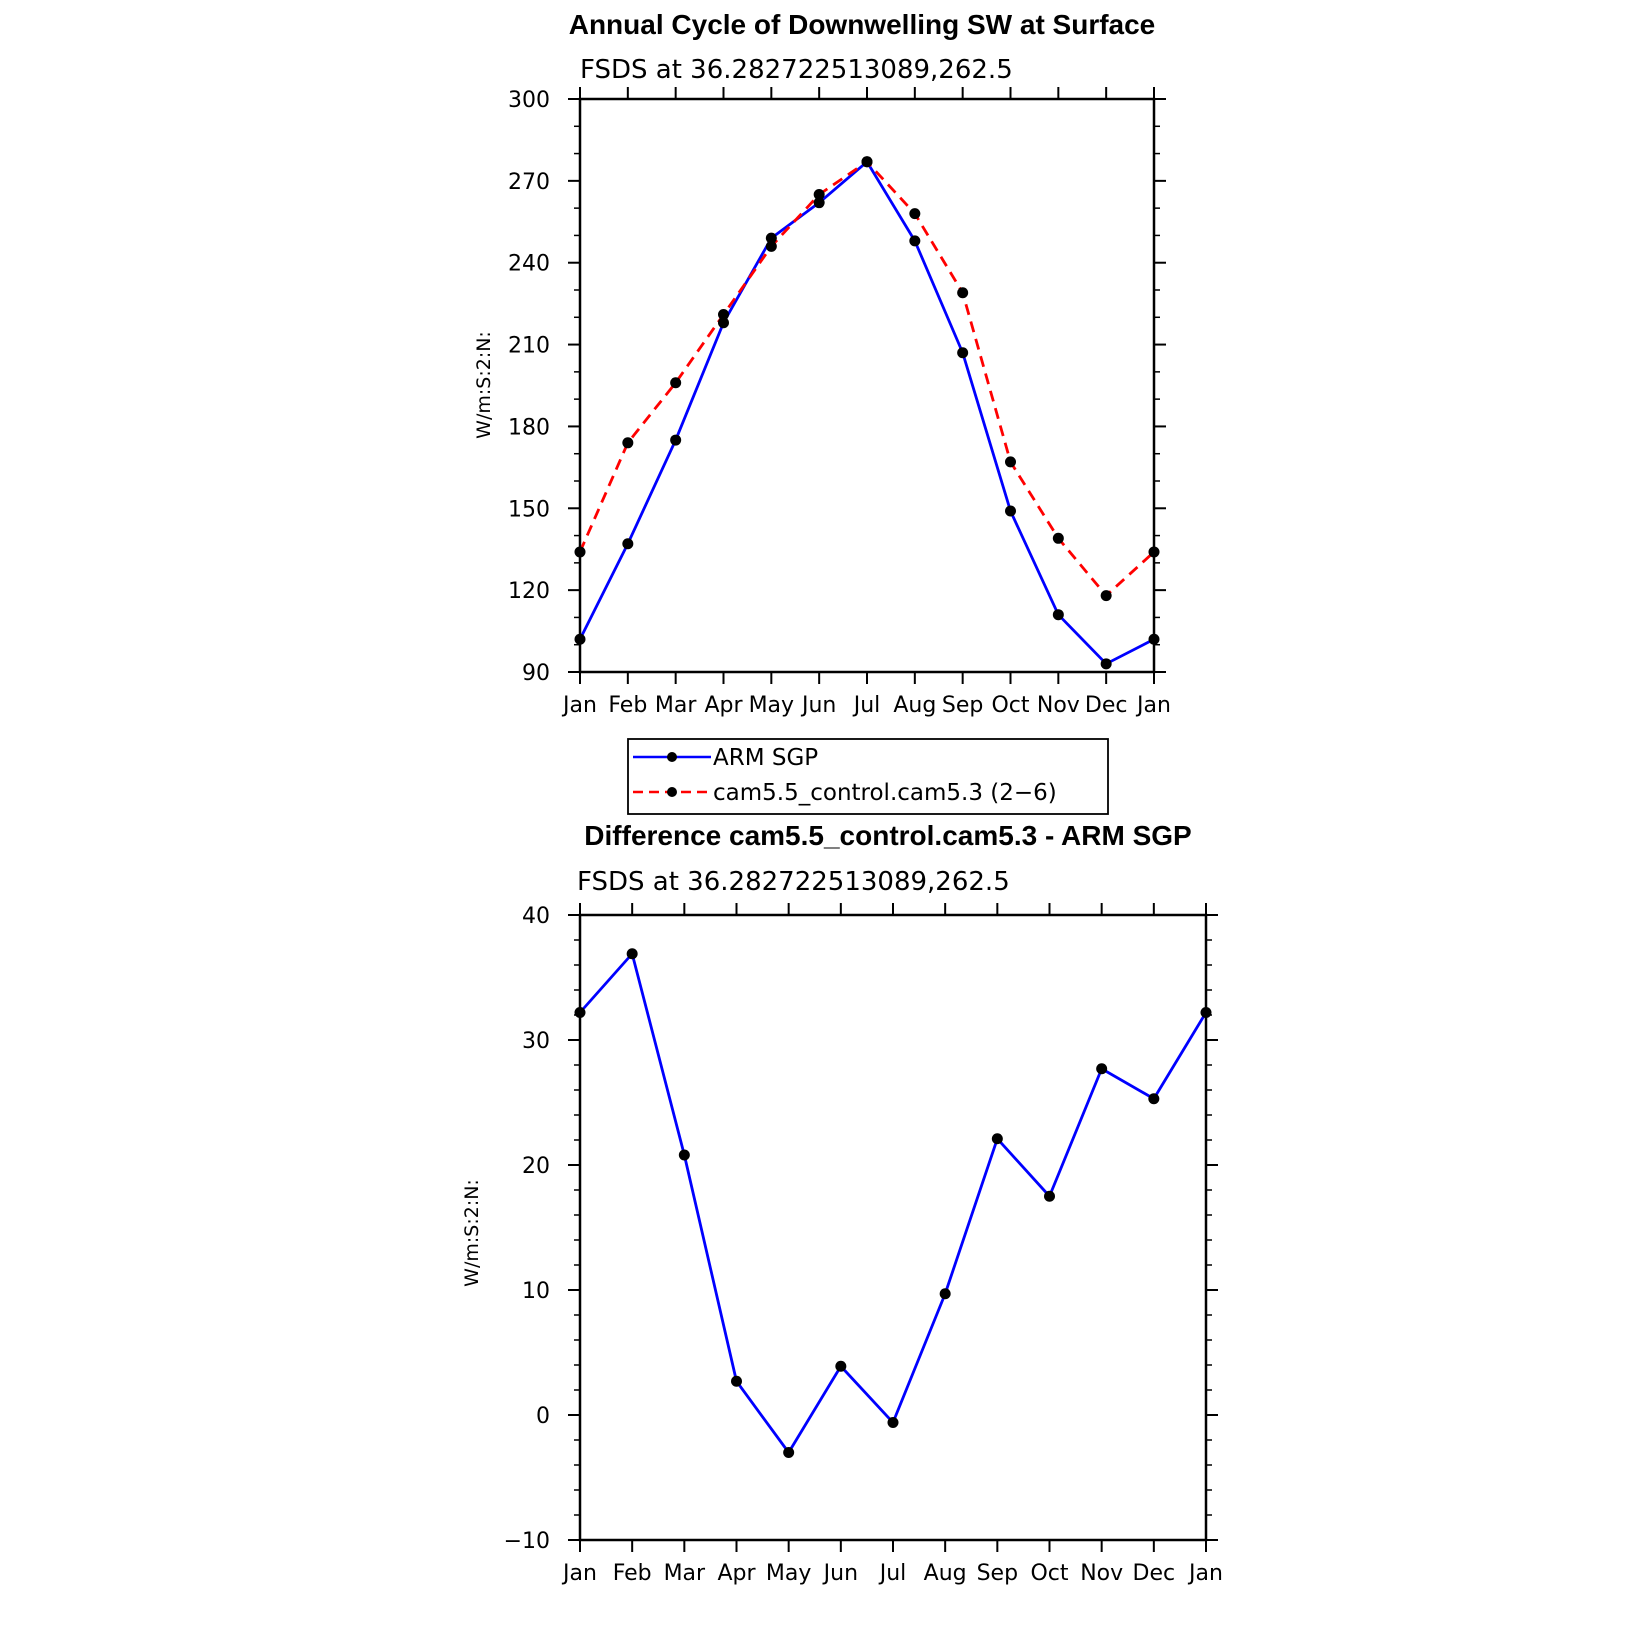 This screenshot has height=1630, width=1630. What do you see at coordinates (529, 427) in the screenshot?
I see `y-tick-label: 180` at bounding box center [529, 427].